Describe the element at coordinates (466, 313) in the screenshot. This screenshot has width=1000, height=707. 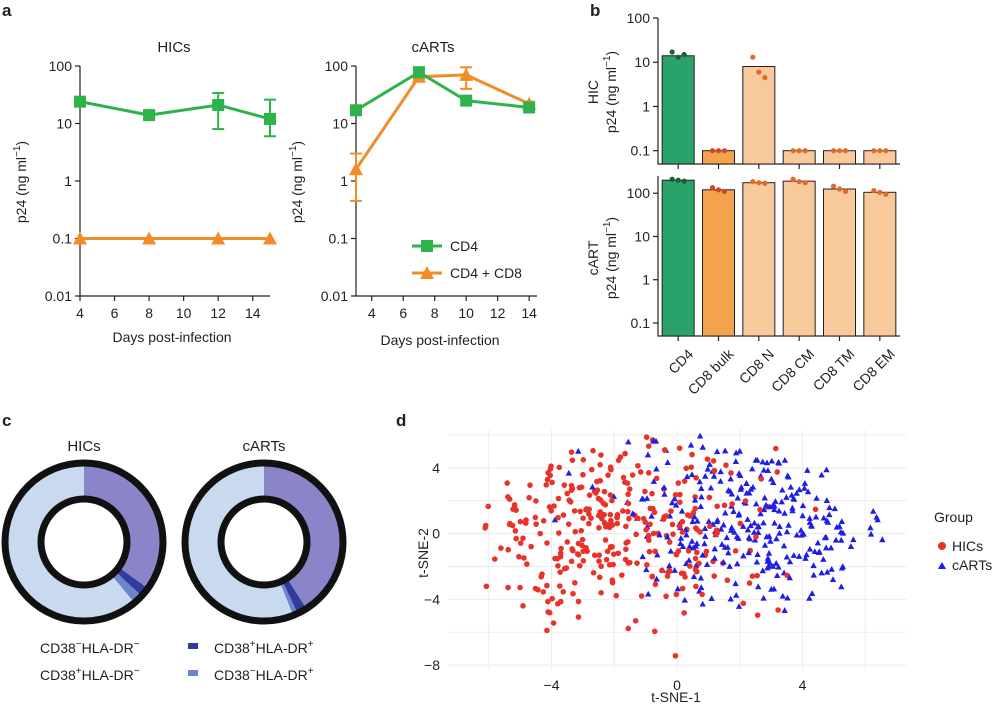
I see `a-carts-xtick-label: 10` at that location.